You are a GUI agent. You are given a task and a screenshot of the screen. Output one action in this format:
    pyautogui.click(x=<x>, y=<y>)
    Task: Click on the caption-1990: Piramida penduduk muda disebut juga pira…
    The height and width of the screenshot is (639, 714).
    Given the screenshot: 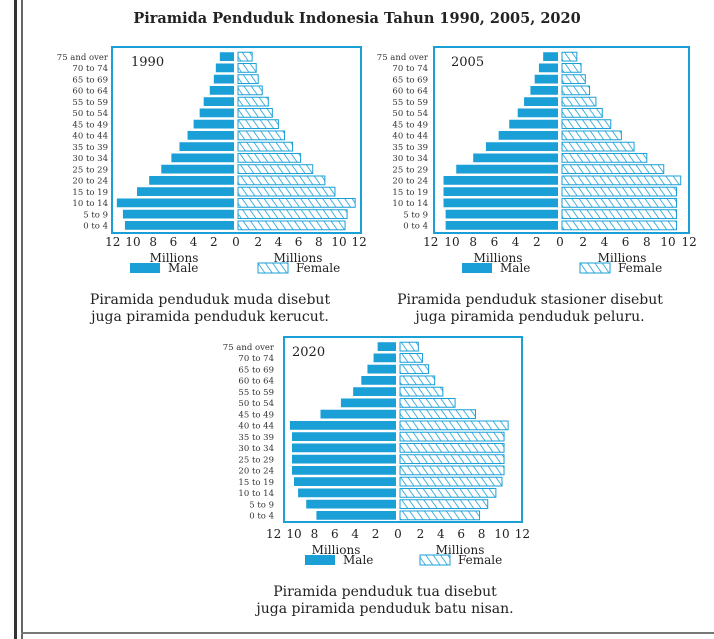 What is the action you would take?
    pyautogui.click(x=210, y=309)
    